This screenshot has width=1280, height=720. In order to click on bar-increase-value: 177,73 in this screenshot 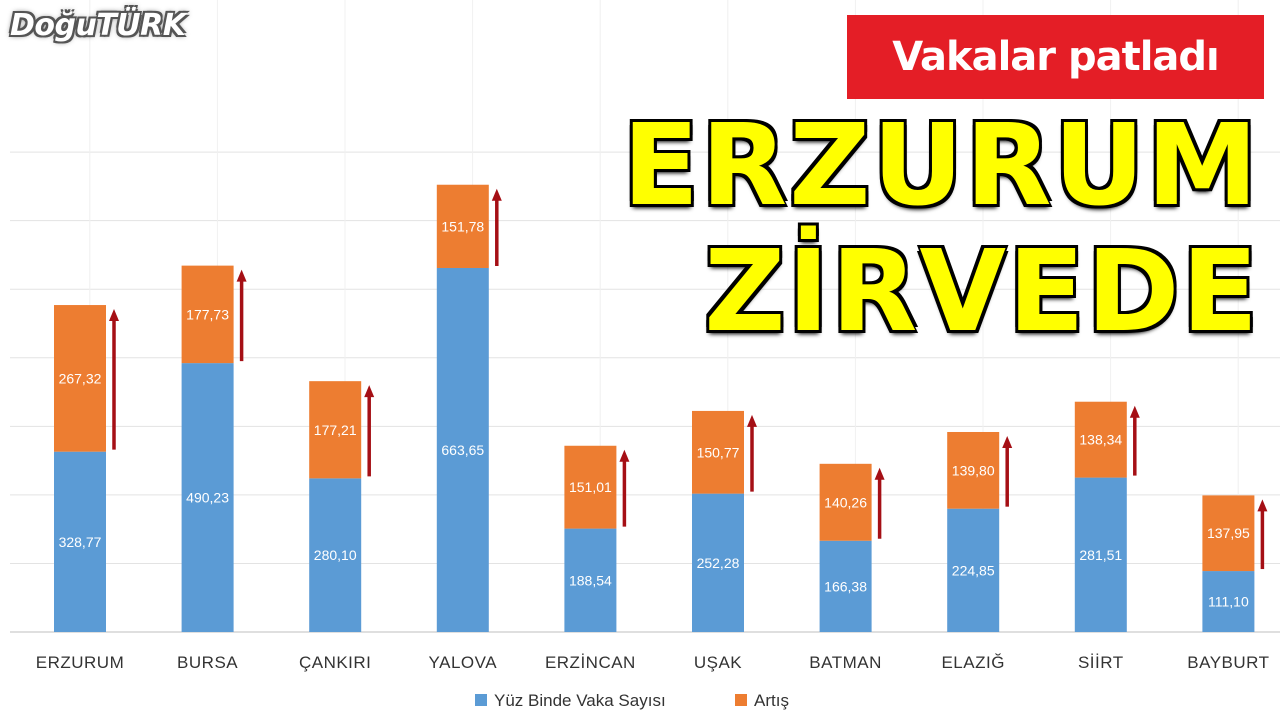, I will do `click(207, 314)`.